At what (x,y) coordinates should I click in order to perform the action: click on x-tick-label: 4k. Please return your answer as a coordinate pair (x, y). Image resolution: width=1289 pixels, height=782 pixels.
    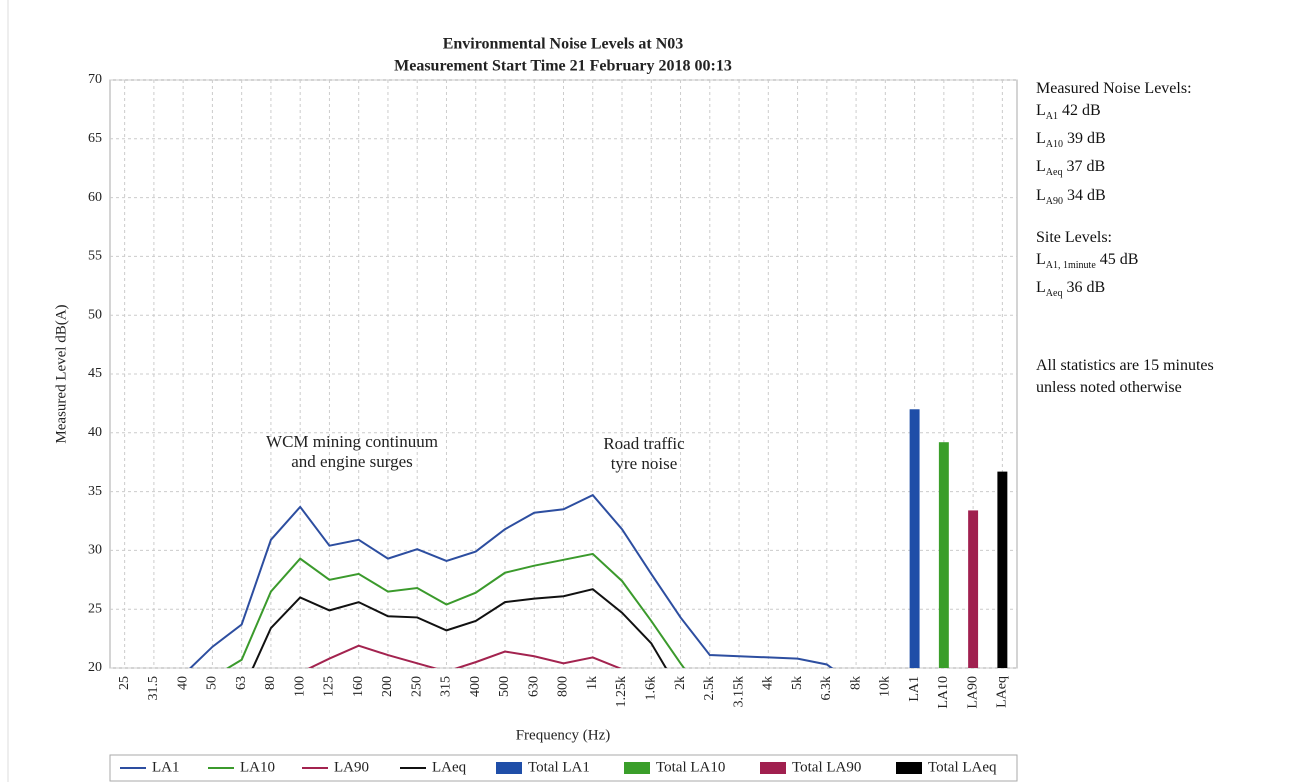
    Looking at the image, I should click on (768, 683).